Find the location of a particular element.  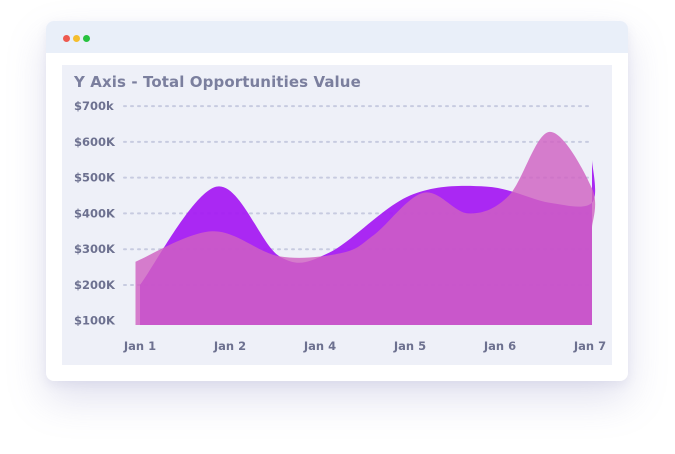

y-tick-label: $100K is located at coordinates (95, 321).